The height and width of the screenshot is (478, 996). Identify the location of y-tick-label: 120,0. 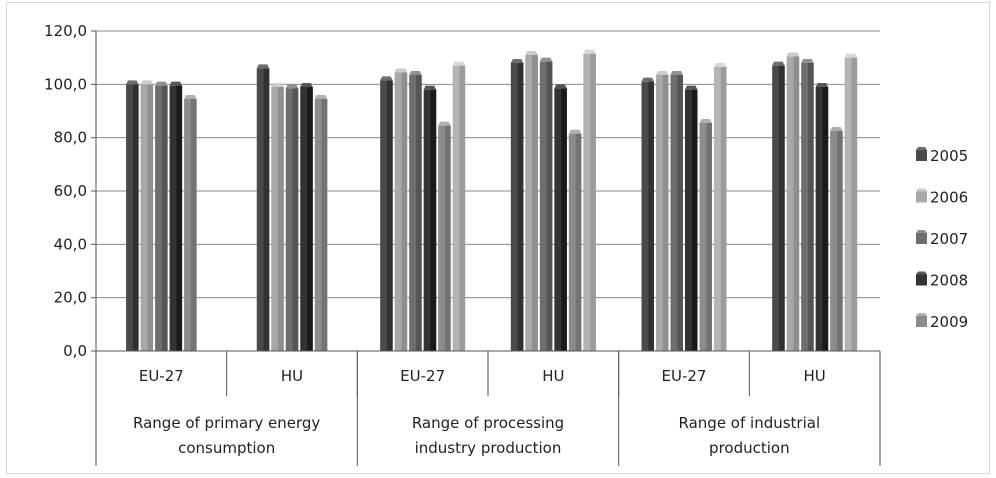
(65, 31).